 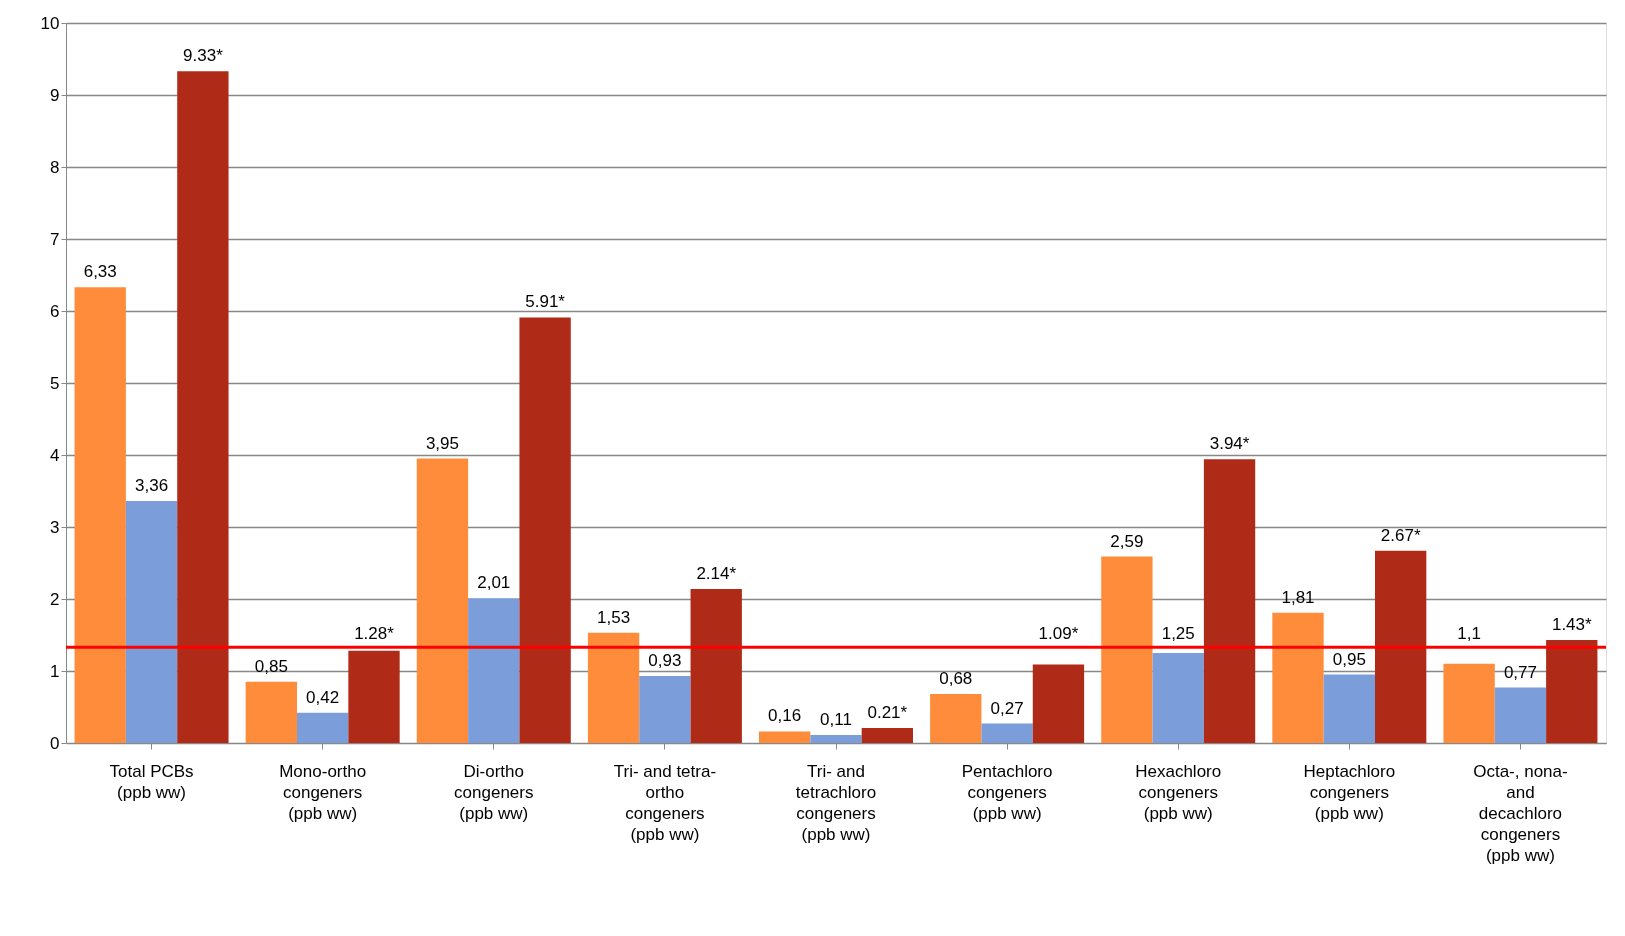 What do you see at coordinates (836, 720) in the screenshot?
I see `data-label: 0,11` at bounding box center [836, 720].